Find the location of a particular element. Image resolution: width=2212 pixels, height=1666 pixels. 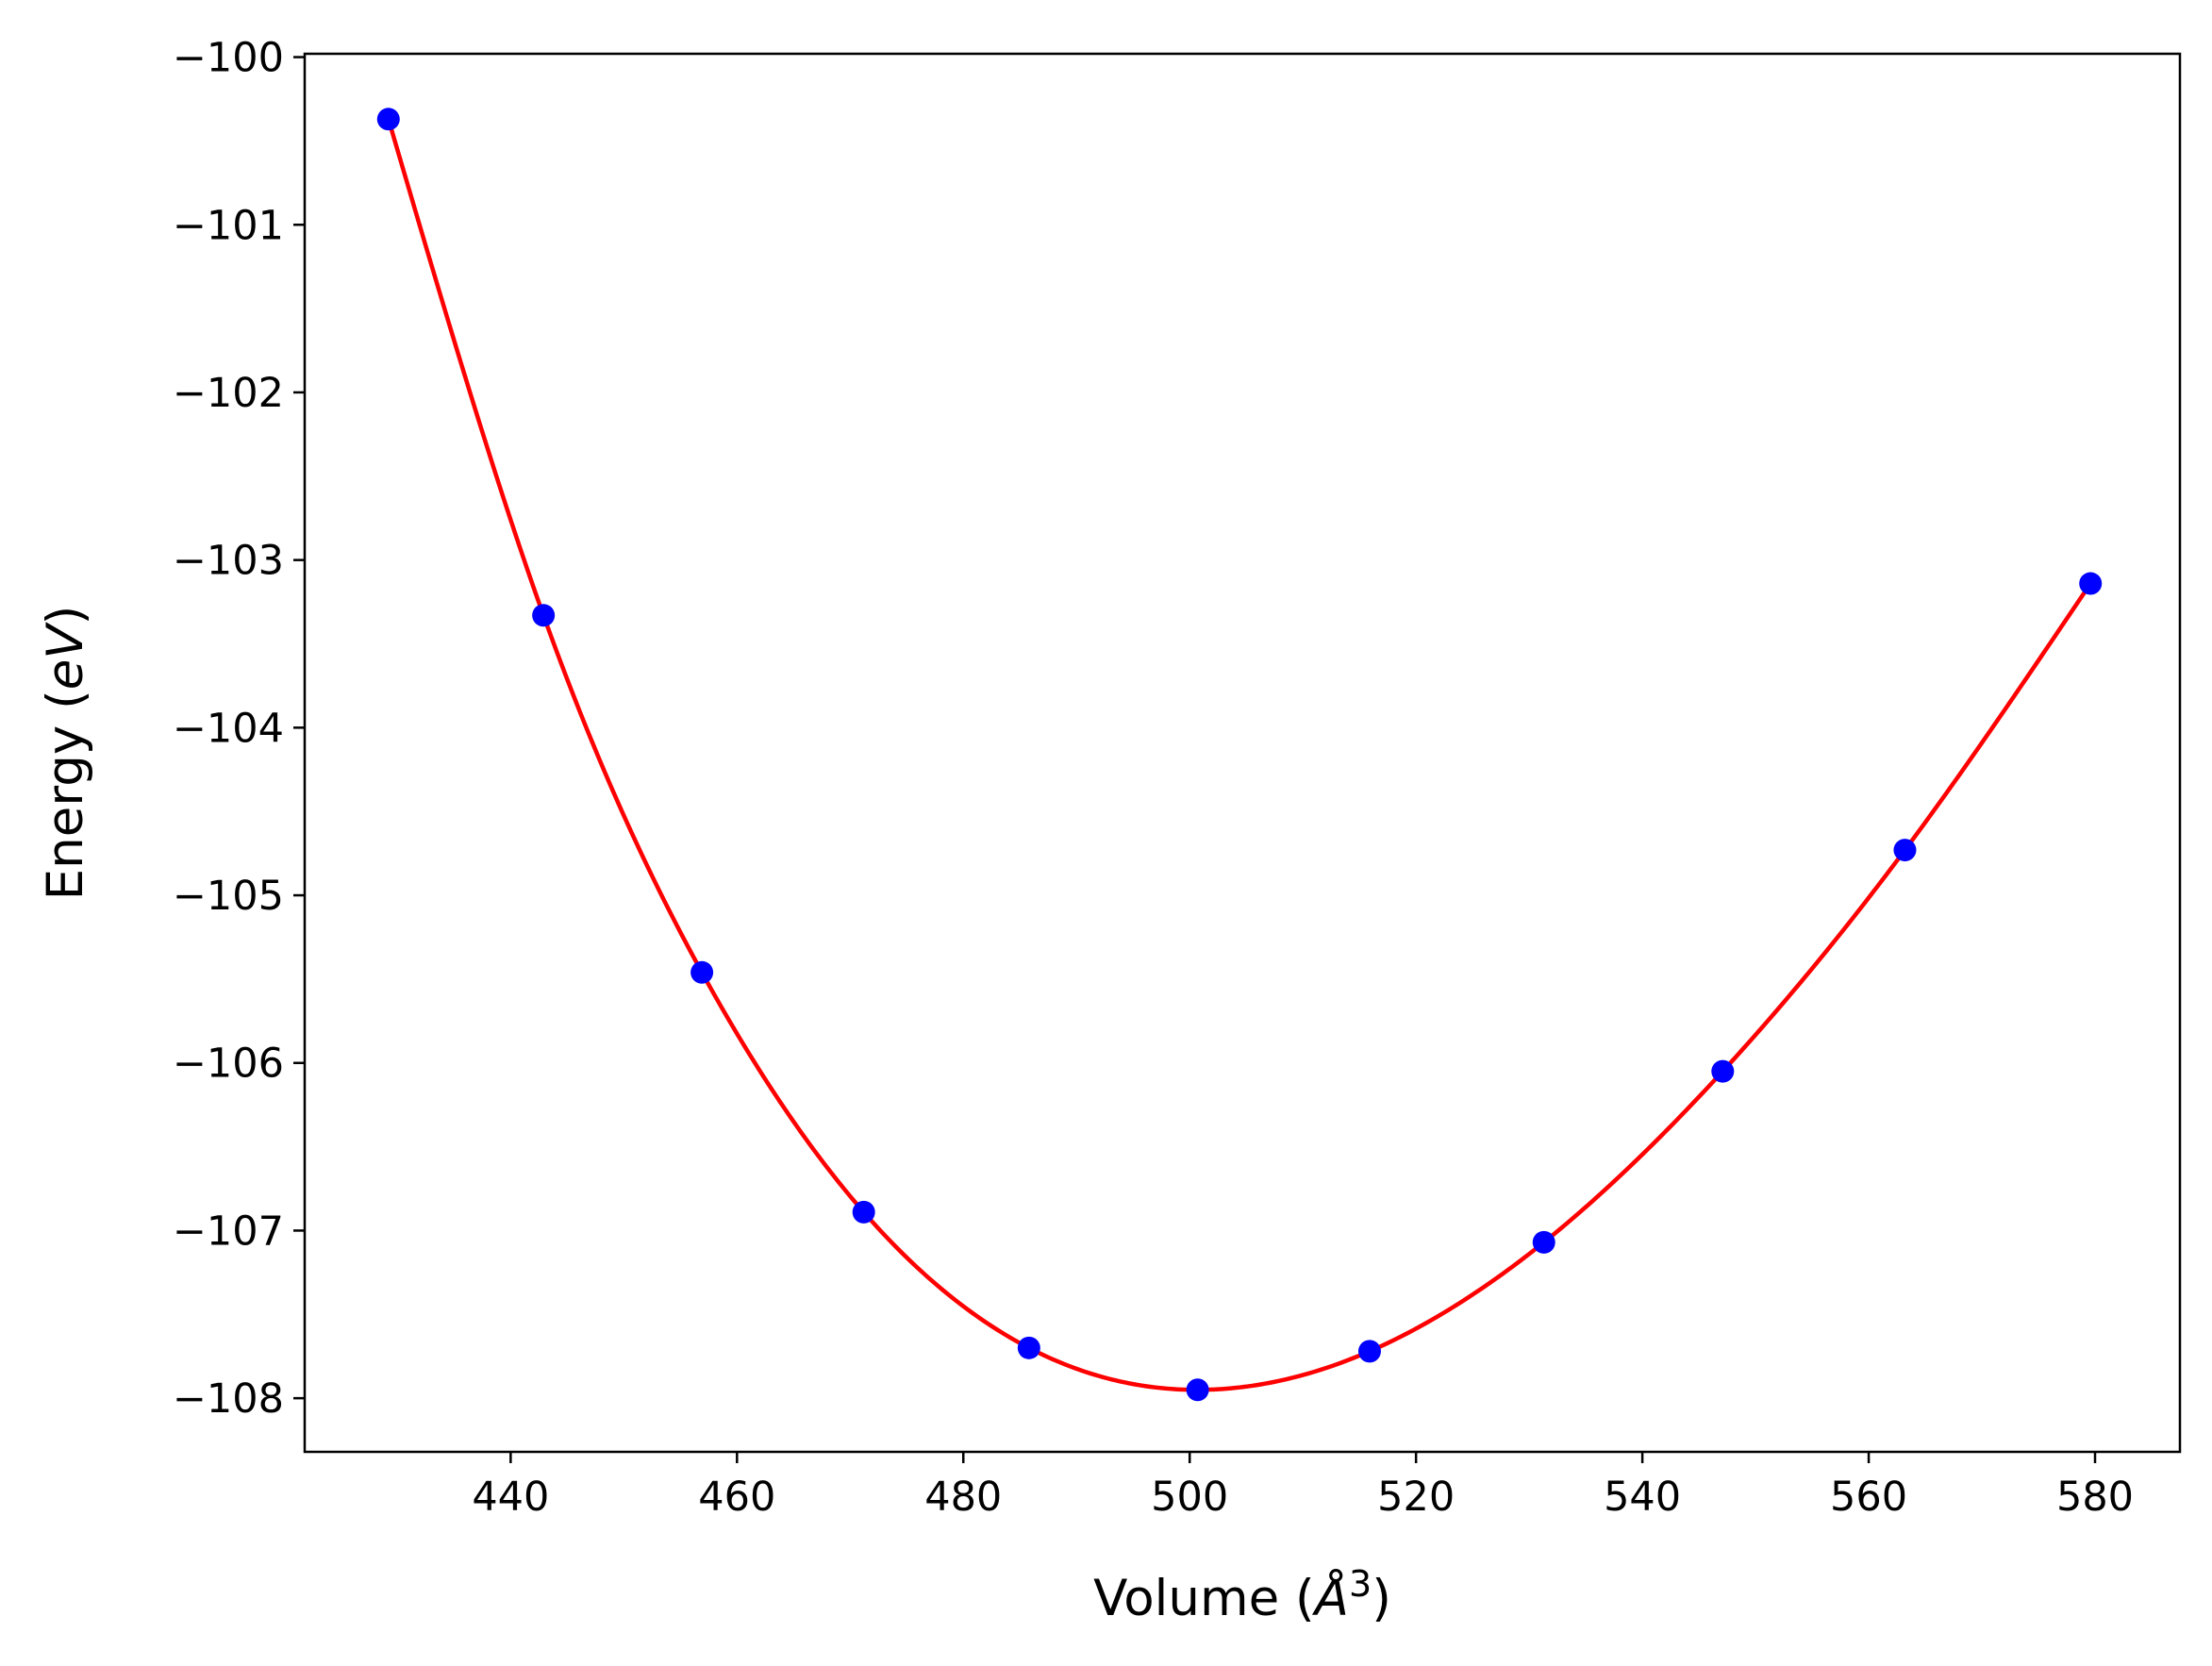

y-axis-ticks: −100 −101 −102 −103 −104 −105 −106 −107 −108 is located at coordinates (239, 729).